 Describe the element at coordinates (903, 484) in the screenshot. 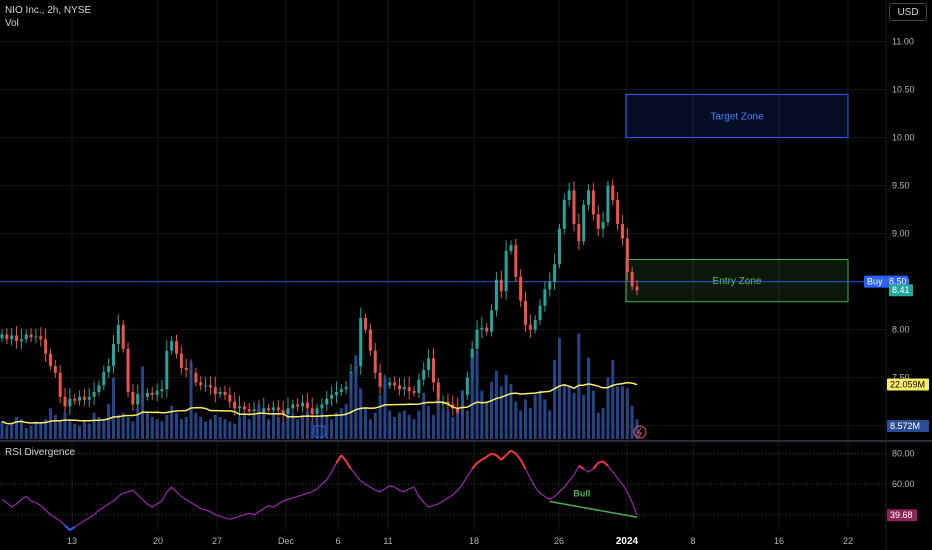

I see `rsi-tick-label: 60.00` at that location.